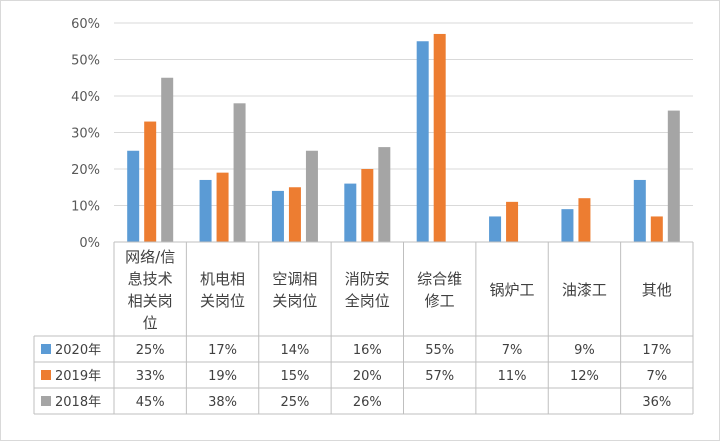  I want to click on data-label: 12%, so click(584, 376).